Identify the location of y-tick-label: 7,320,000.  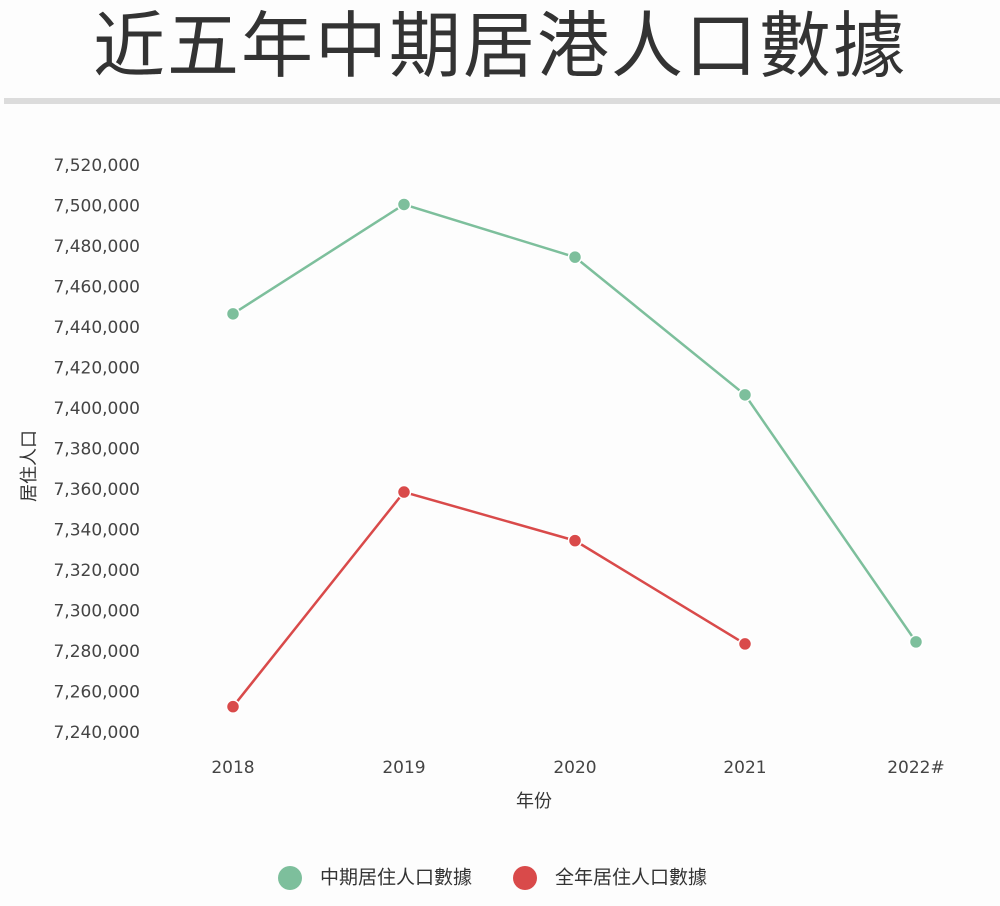
(96, 571).